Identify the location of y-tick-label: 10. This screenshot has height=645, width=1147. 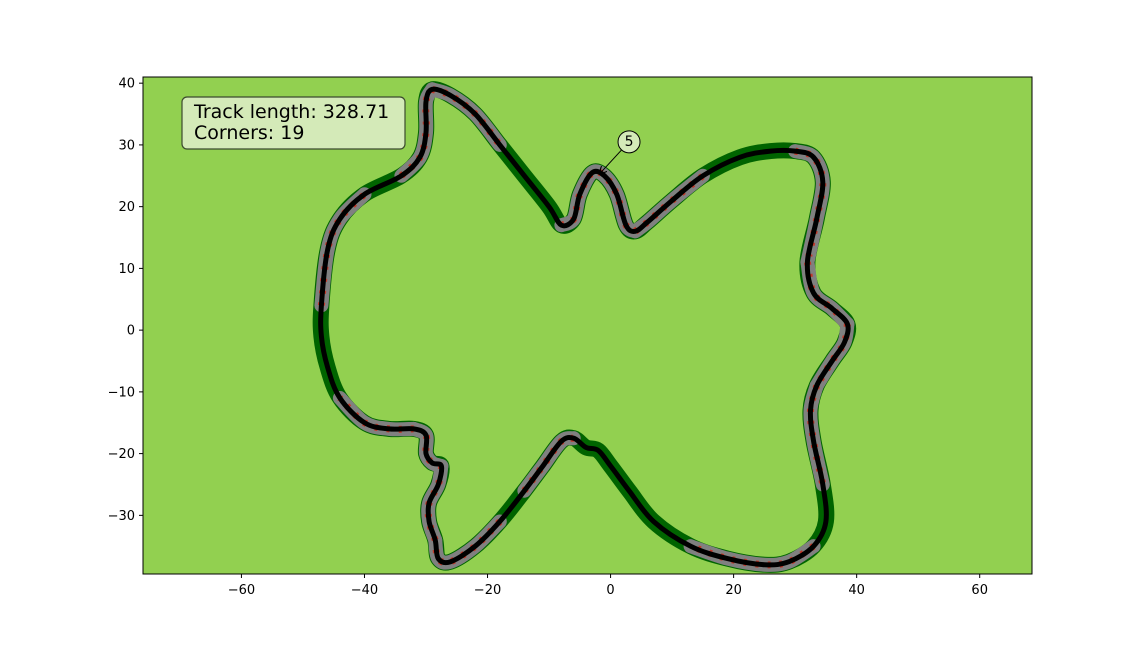
(126, 269).